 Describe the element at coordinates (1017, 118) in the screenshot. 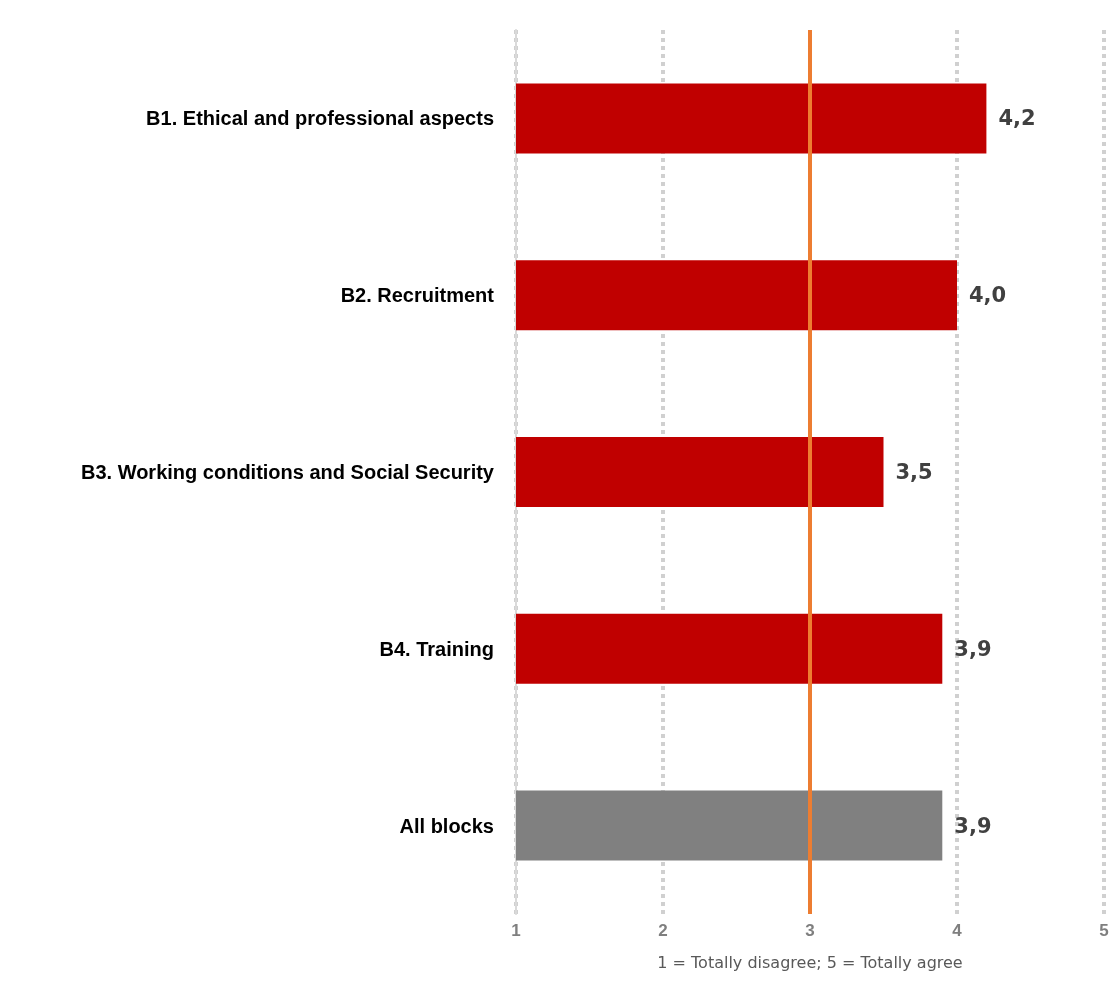

I see `data-label: 4,2` at that location.